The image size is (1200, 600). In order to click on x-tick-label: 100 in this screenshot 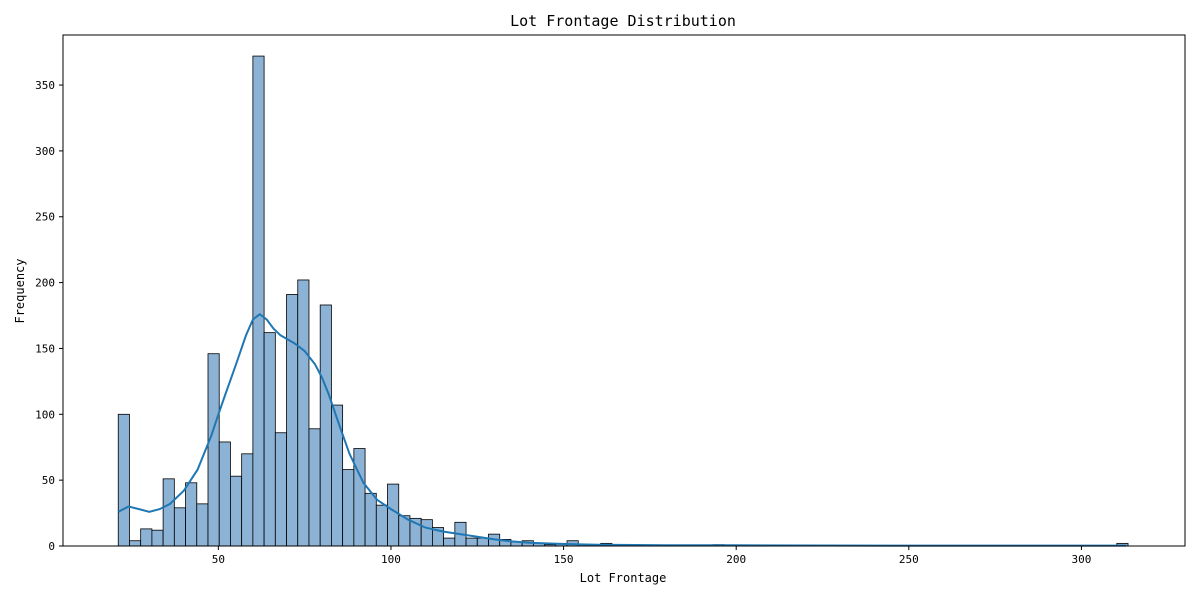, I will do `click(391, 559)`.